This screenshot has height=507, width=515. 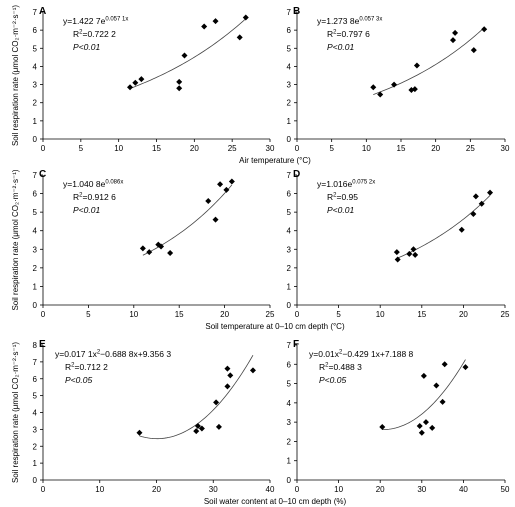 I want to click on equation: y=0.01x2−0.429 1x+7.188 8, so click(x=361, y=354).